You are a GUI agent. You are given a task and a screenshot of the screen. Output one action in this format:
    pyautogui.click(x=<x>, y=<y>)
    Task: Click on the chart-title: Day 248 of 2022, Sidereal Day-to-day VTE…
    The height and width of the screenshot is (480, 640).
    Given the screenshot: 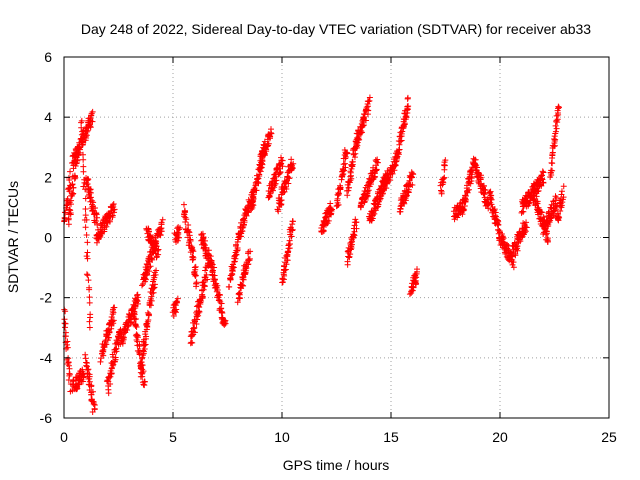 What is the action you would take?
    pyautogui.click(x=336, y=29)
    